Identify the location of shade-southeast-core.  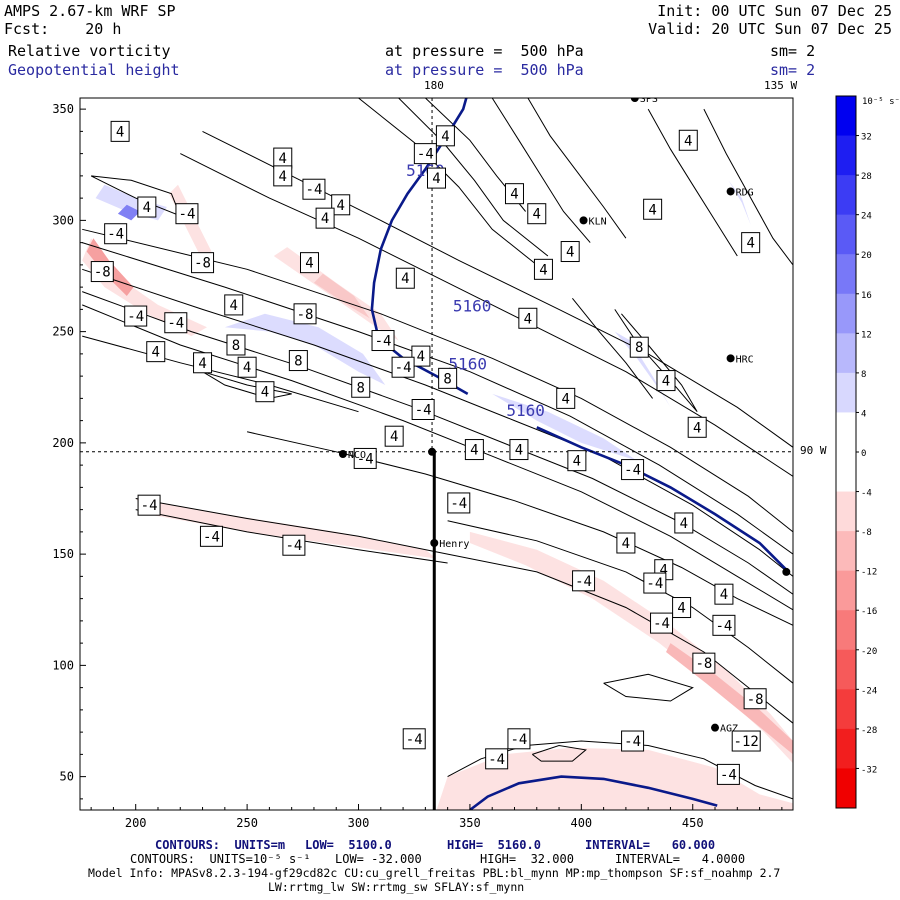
(729, 699).